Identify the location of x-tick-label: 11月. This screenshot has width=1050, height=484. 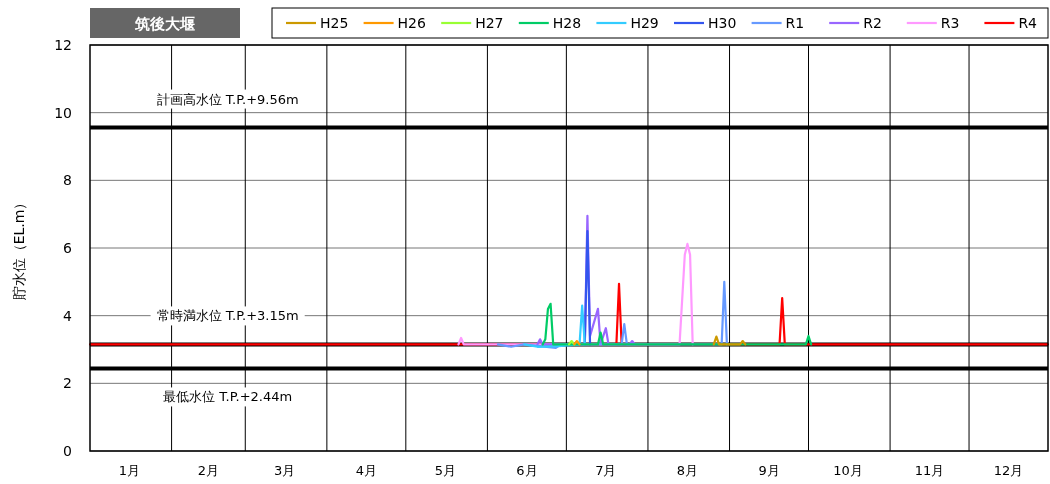
(929, 470).